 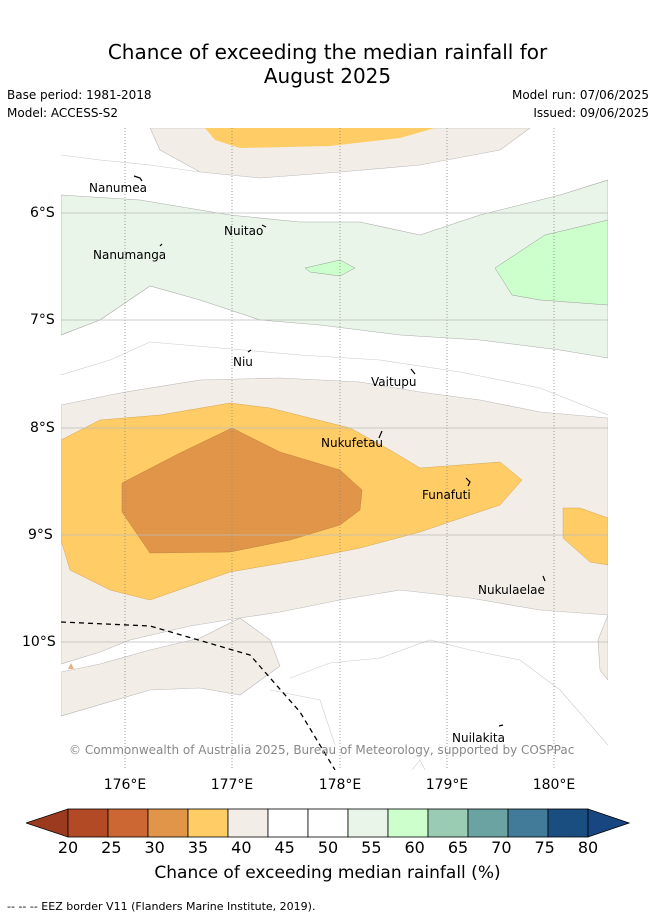 What do you see at coordinates (284, 847) in the screenshot?
I see `colorbar-tick-label: 45` at bounding box center [284, 847].